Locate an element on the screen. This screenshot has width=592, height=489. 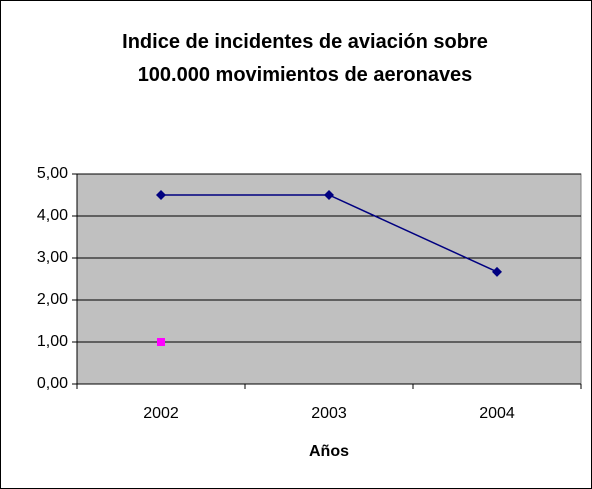
x-tick-label: 2002 is located at coordinates (161, 413).